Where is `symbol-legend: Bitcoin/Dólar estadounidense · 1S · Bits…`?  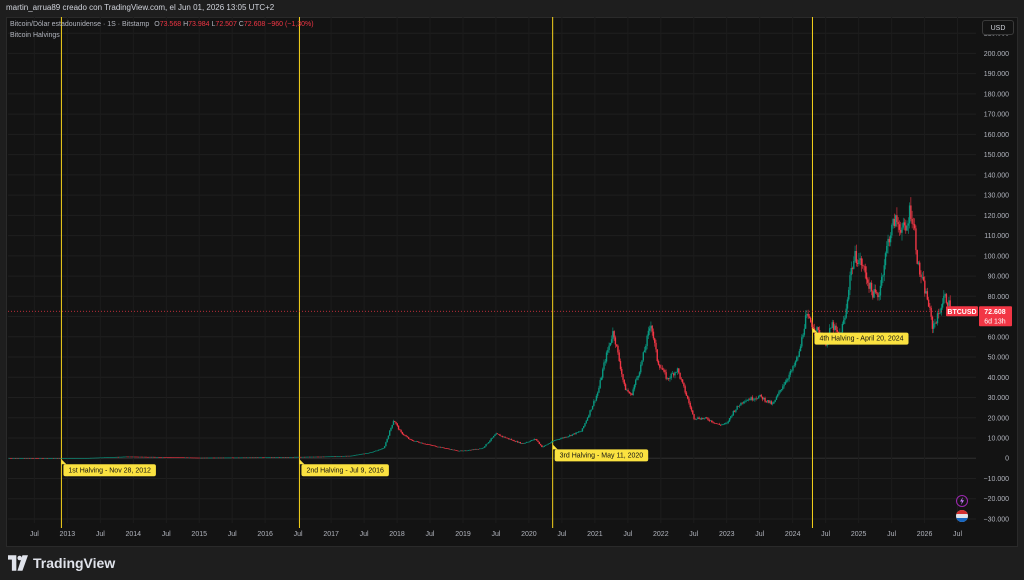
symbol-legend: Bitcoin/Dólar estadounidense · 1S · Bits… is located at coordinates (162, 24).